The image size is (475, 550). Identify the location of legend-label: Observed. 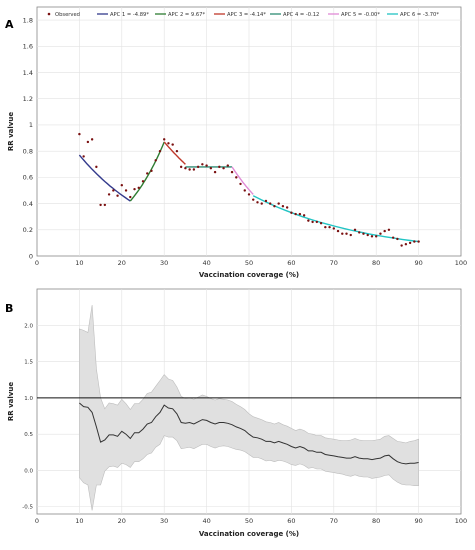
(67, 15).